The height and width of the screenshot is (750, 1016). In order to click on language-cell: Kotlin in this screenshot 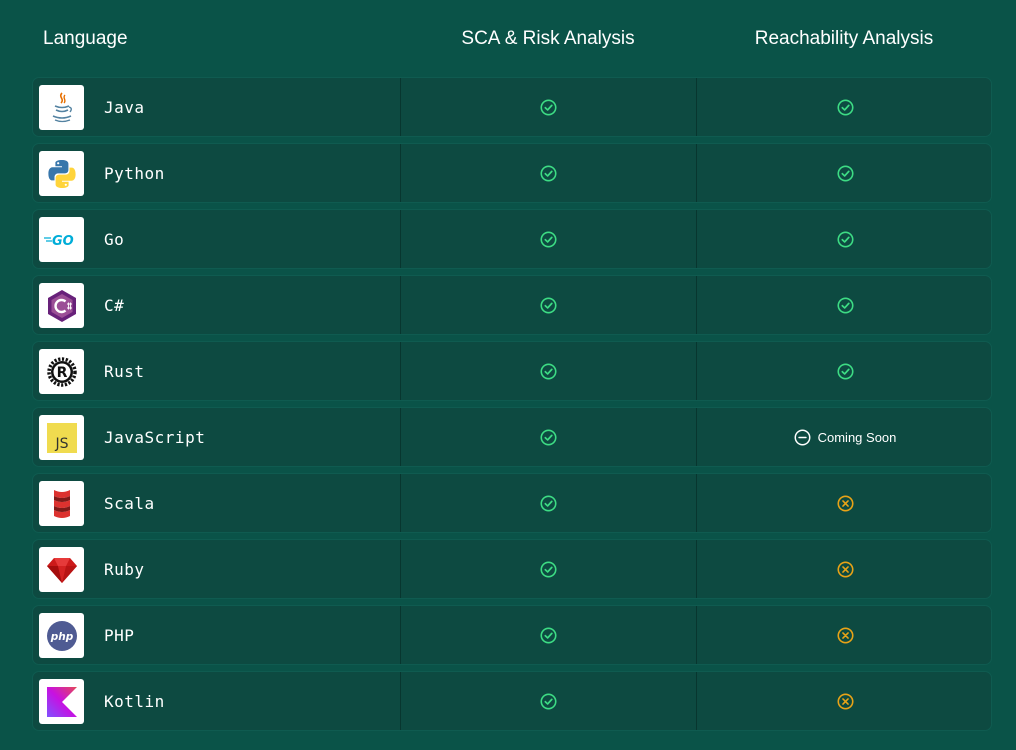, I will do `click(217, 701)`.